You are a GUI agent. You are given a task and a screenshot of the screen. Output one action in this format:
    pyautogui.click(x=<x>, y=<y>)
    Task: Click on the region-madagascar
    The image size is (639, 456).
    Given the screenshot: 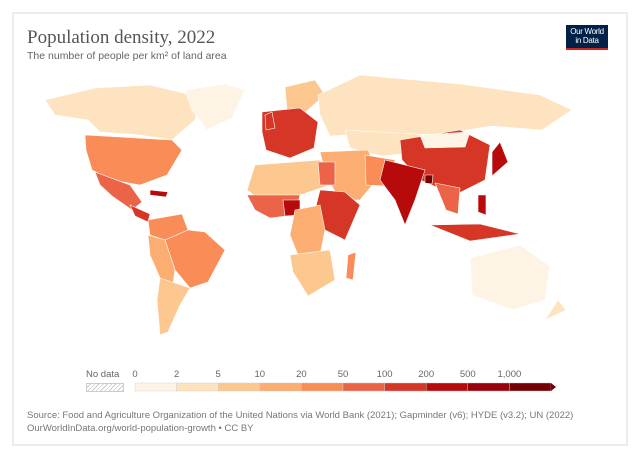 What is the action you would take?
    pyautogui.click(x=351, y=266)
    